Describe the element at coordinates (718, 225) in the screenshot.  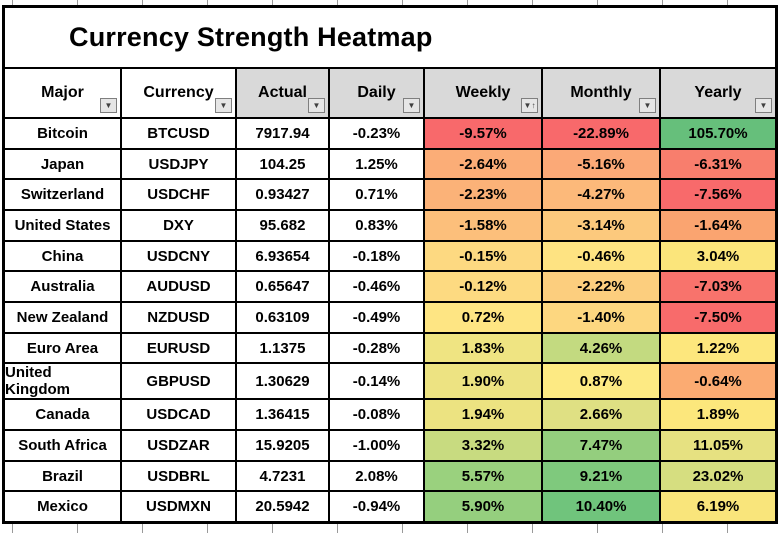
I see `cell-yearly: -1.64%` at that location.